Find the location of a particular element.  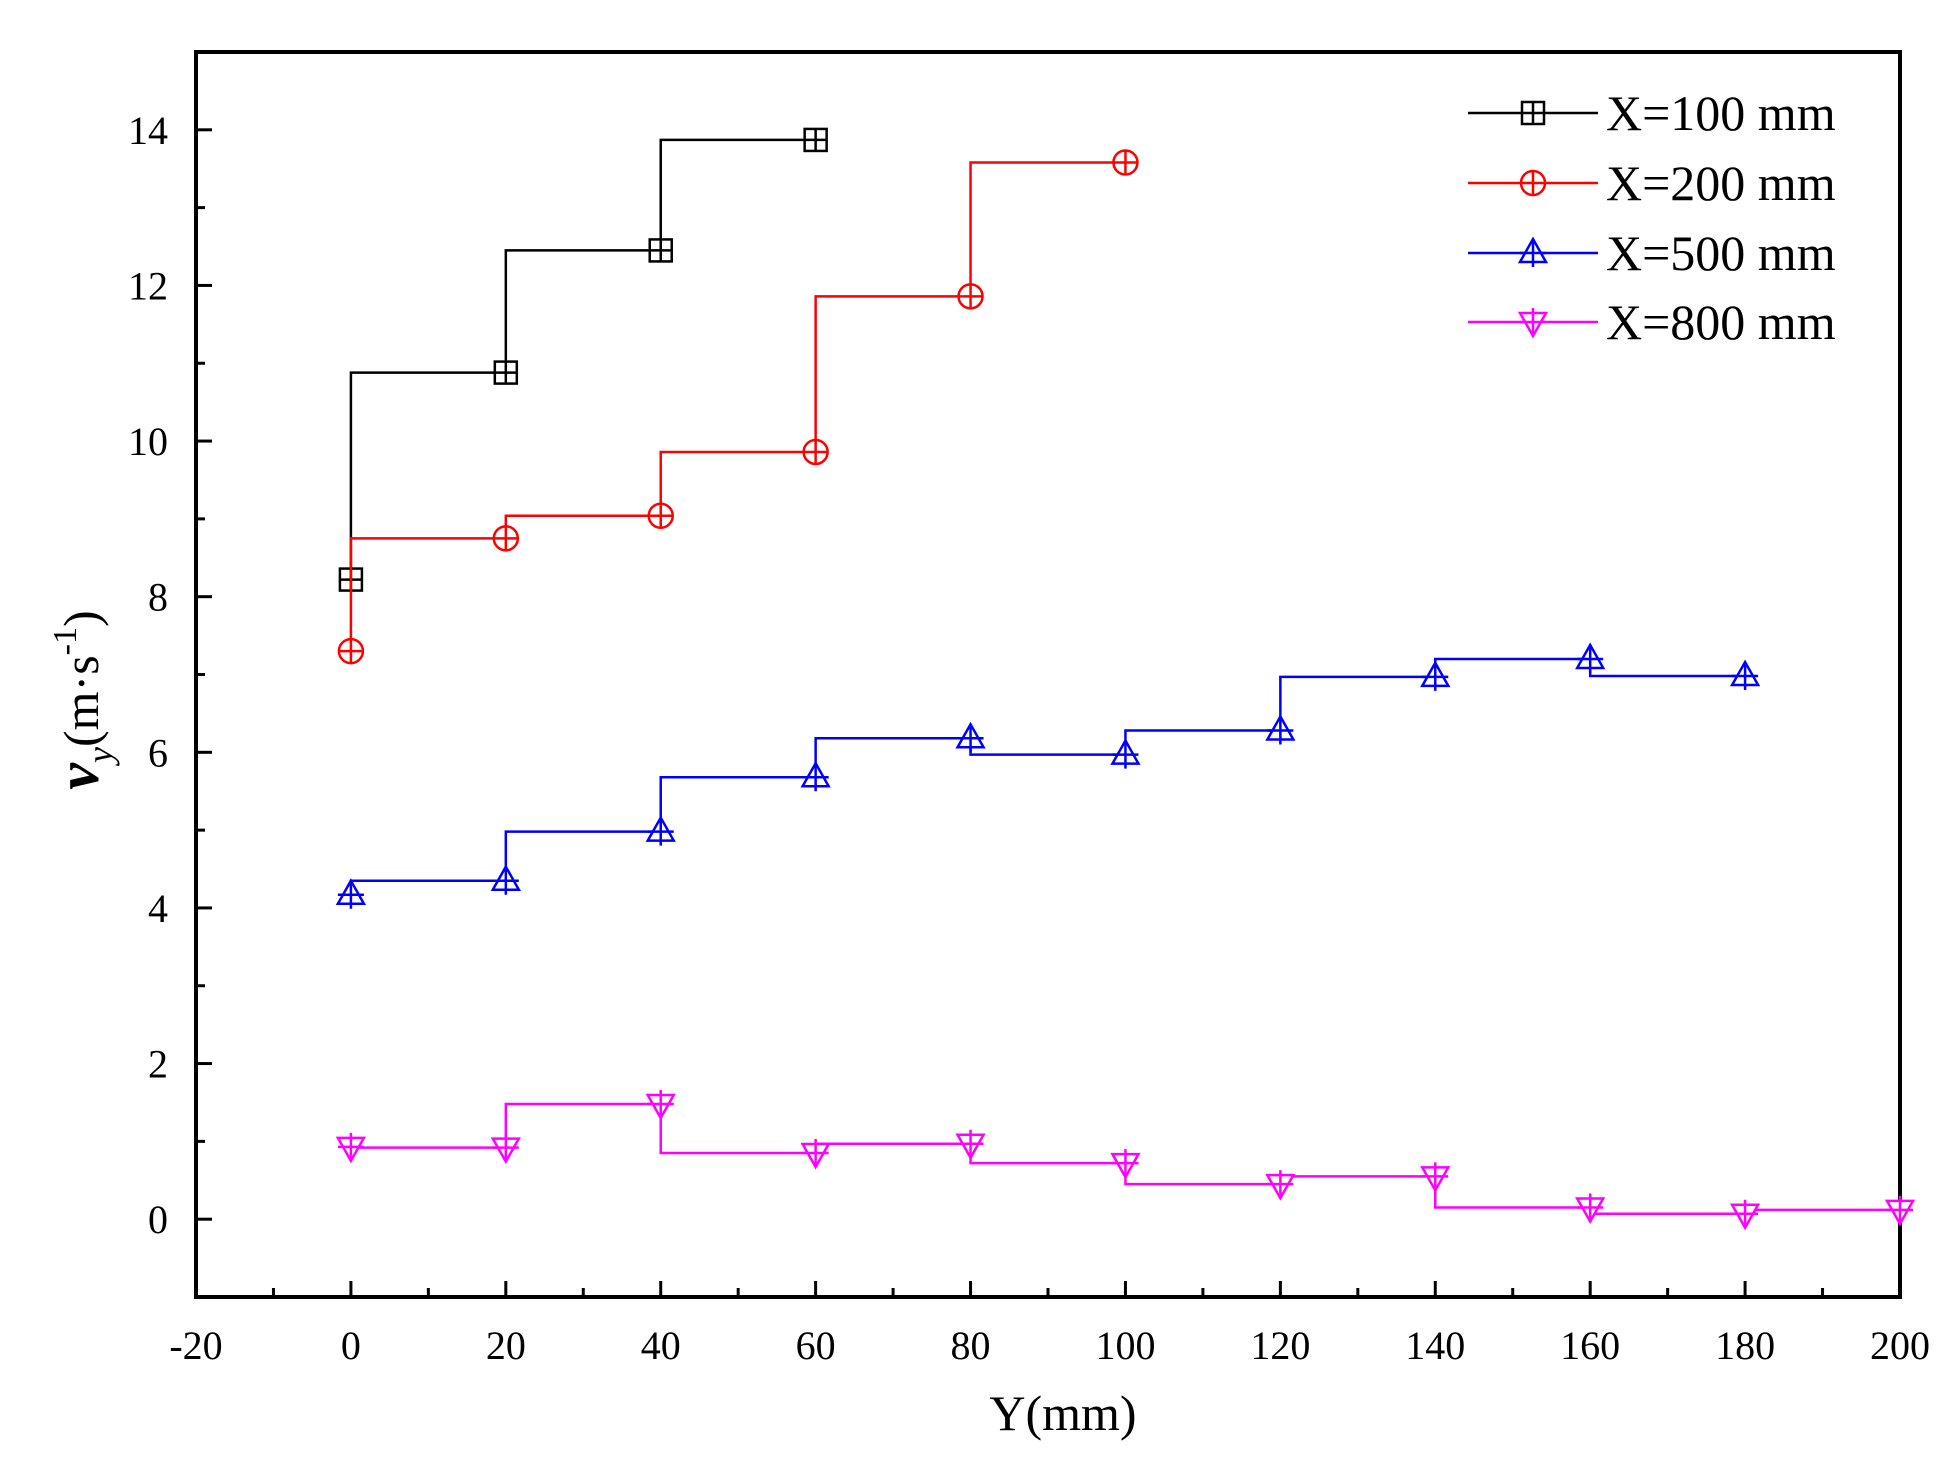

y-axis-title-unit: (m·s is located at coordinates (81, 701).